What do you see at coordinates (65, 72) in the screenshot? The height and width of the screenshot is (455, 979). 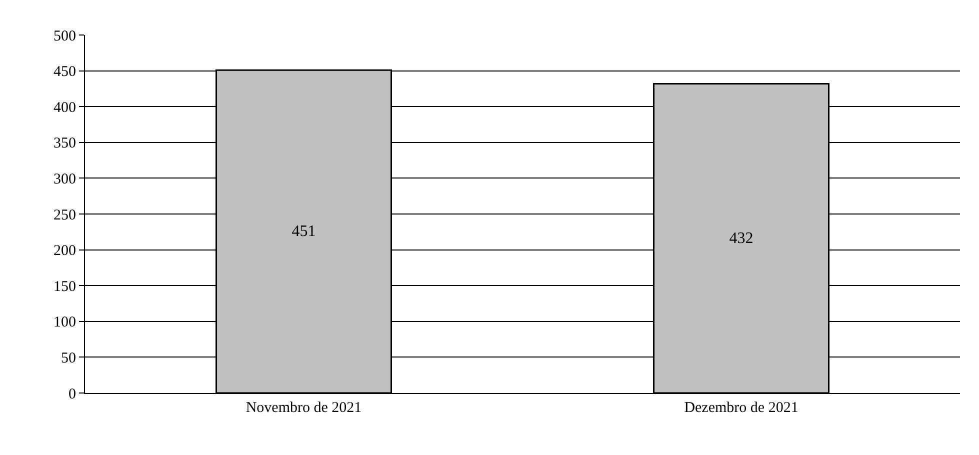 I see `y-tick-label: 450` at bounding box center [65, 72].